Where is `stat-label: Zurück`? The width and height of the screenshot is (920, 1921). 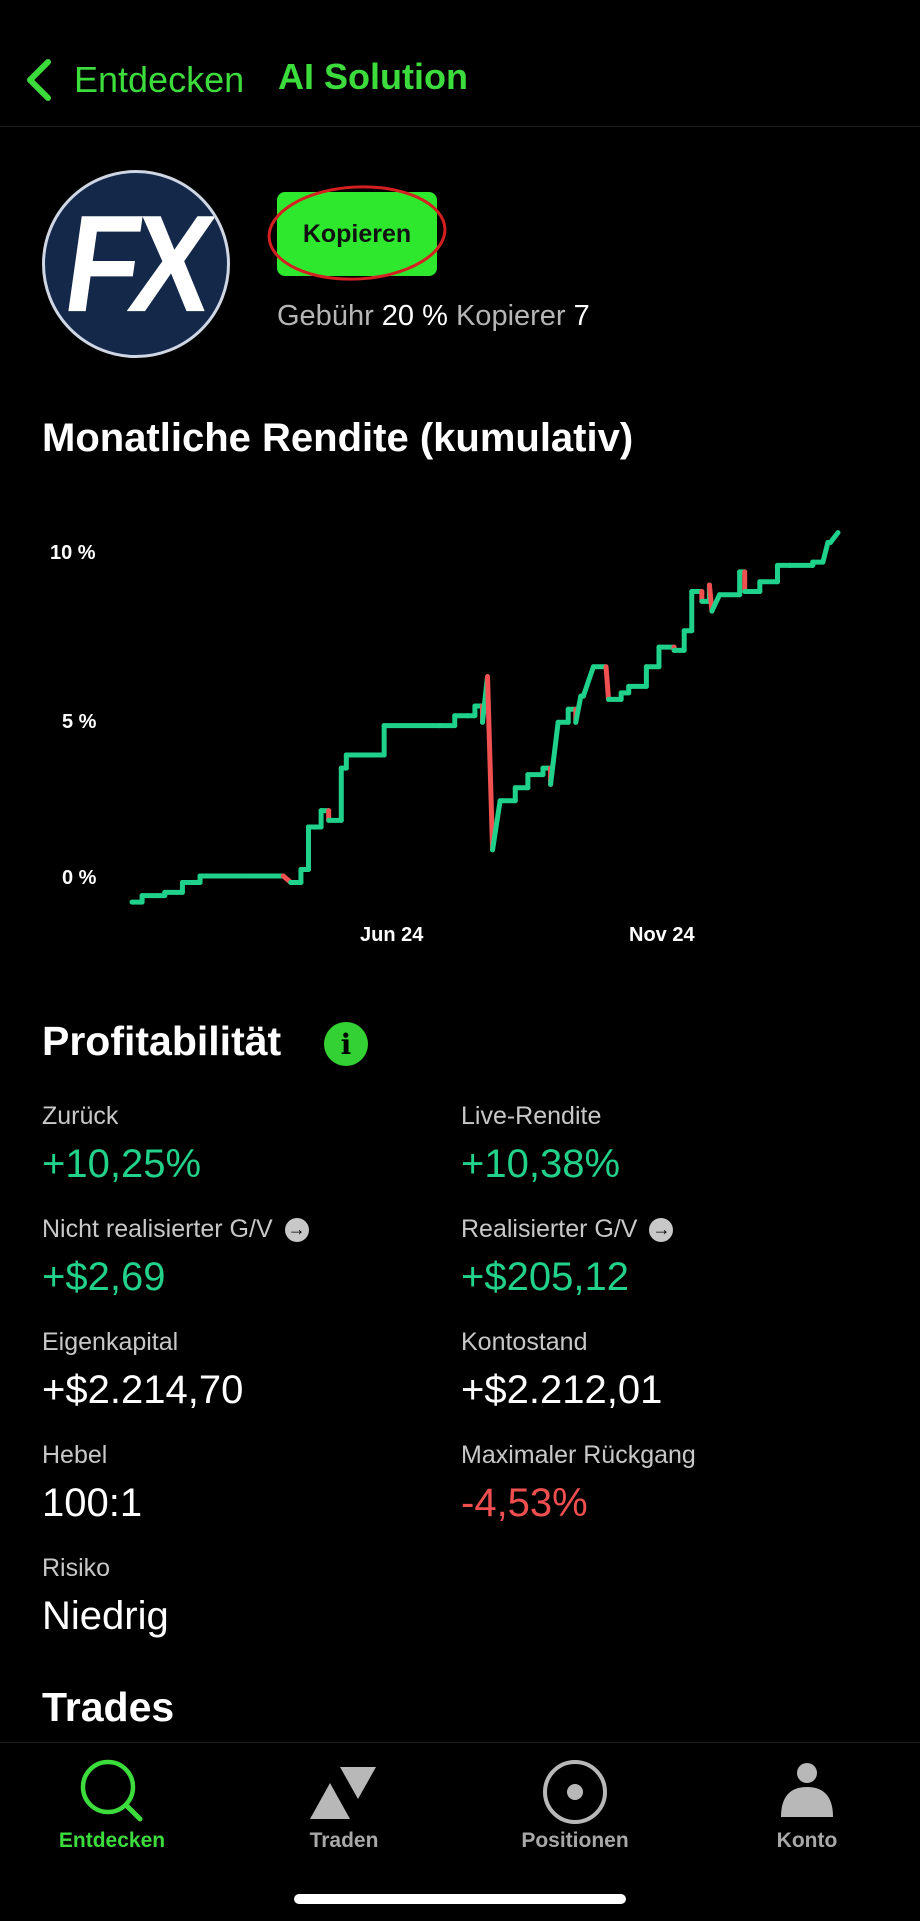
stat-label: Zurück is located at coordinates (80, 1116).